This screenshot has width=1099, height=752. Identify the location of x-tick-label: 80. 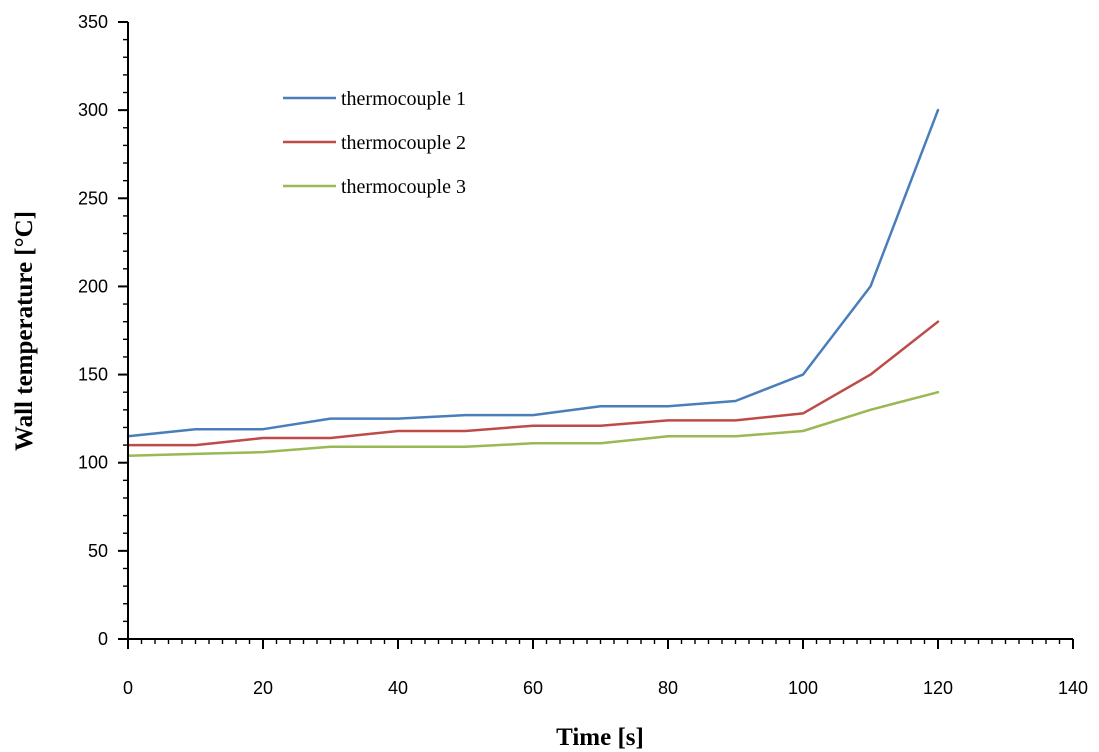
(668, 688).